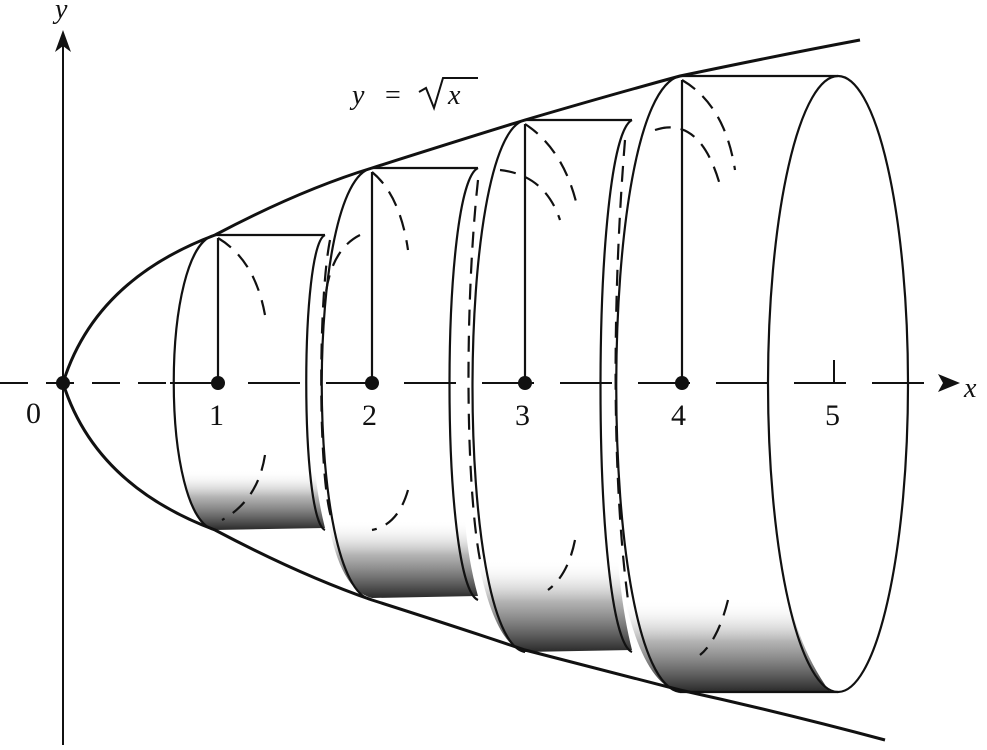 The width and height of the screenshot is (987, 750). What do you see at coordinates (454, 95) in the screenshot?
I see `curve-label-x: x` at bounding box center [454, 95].